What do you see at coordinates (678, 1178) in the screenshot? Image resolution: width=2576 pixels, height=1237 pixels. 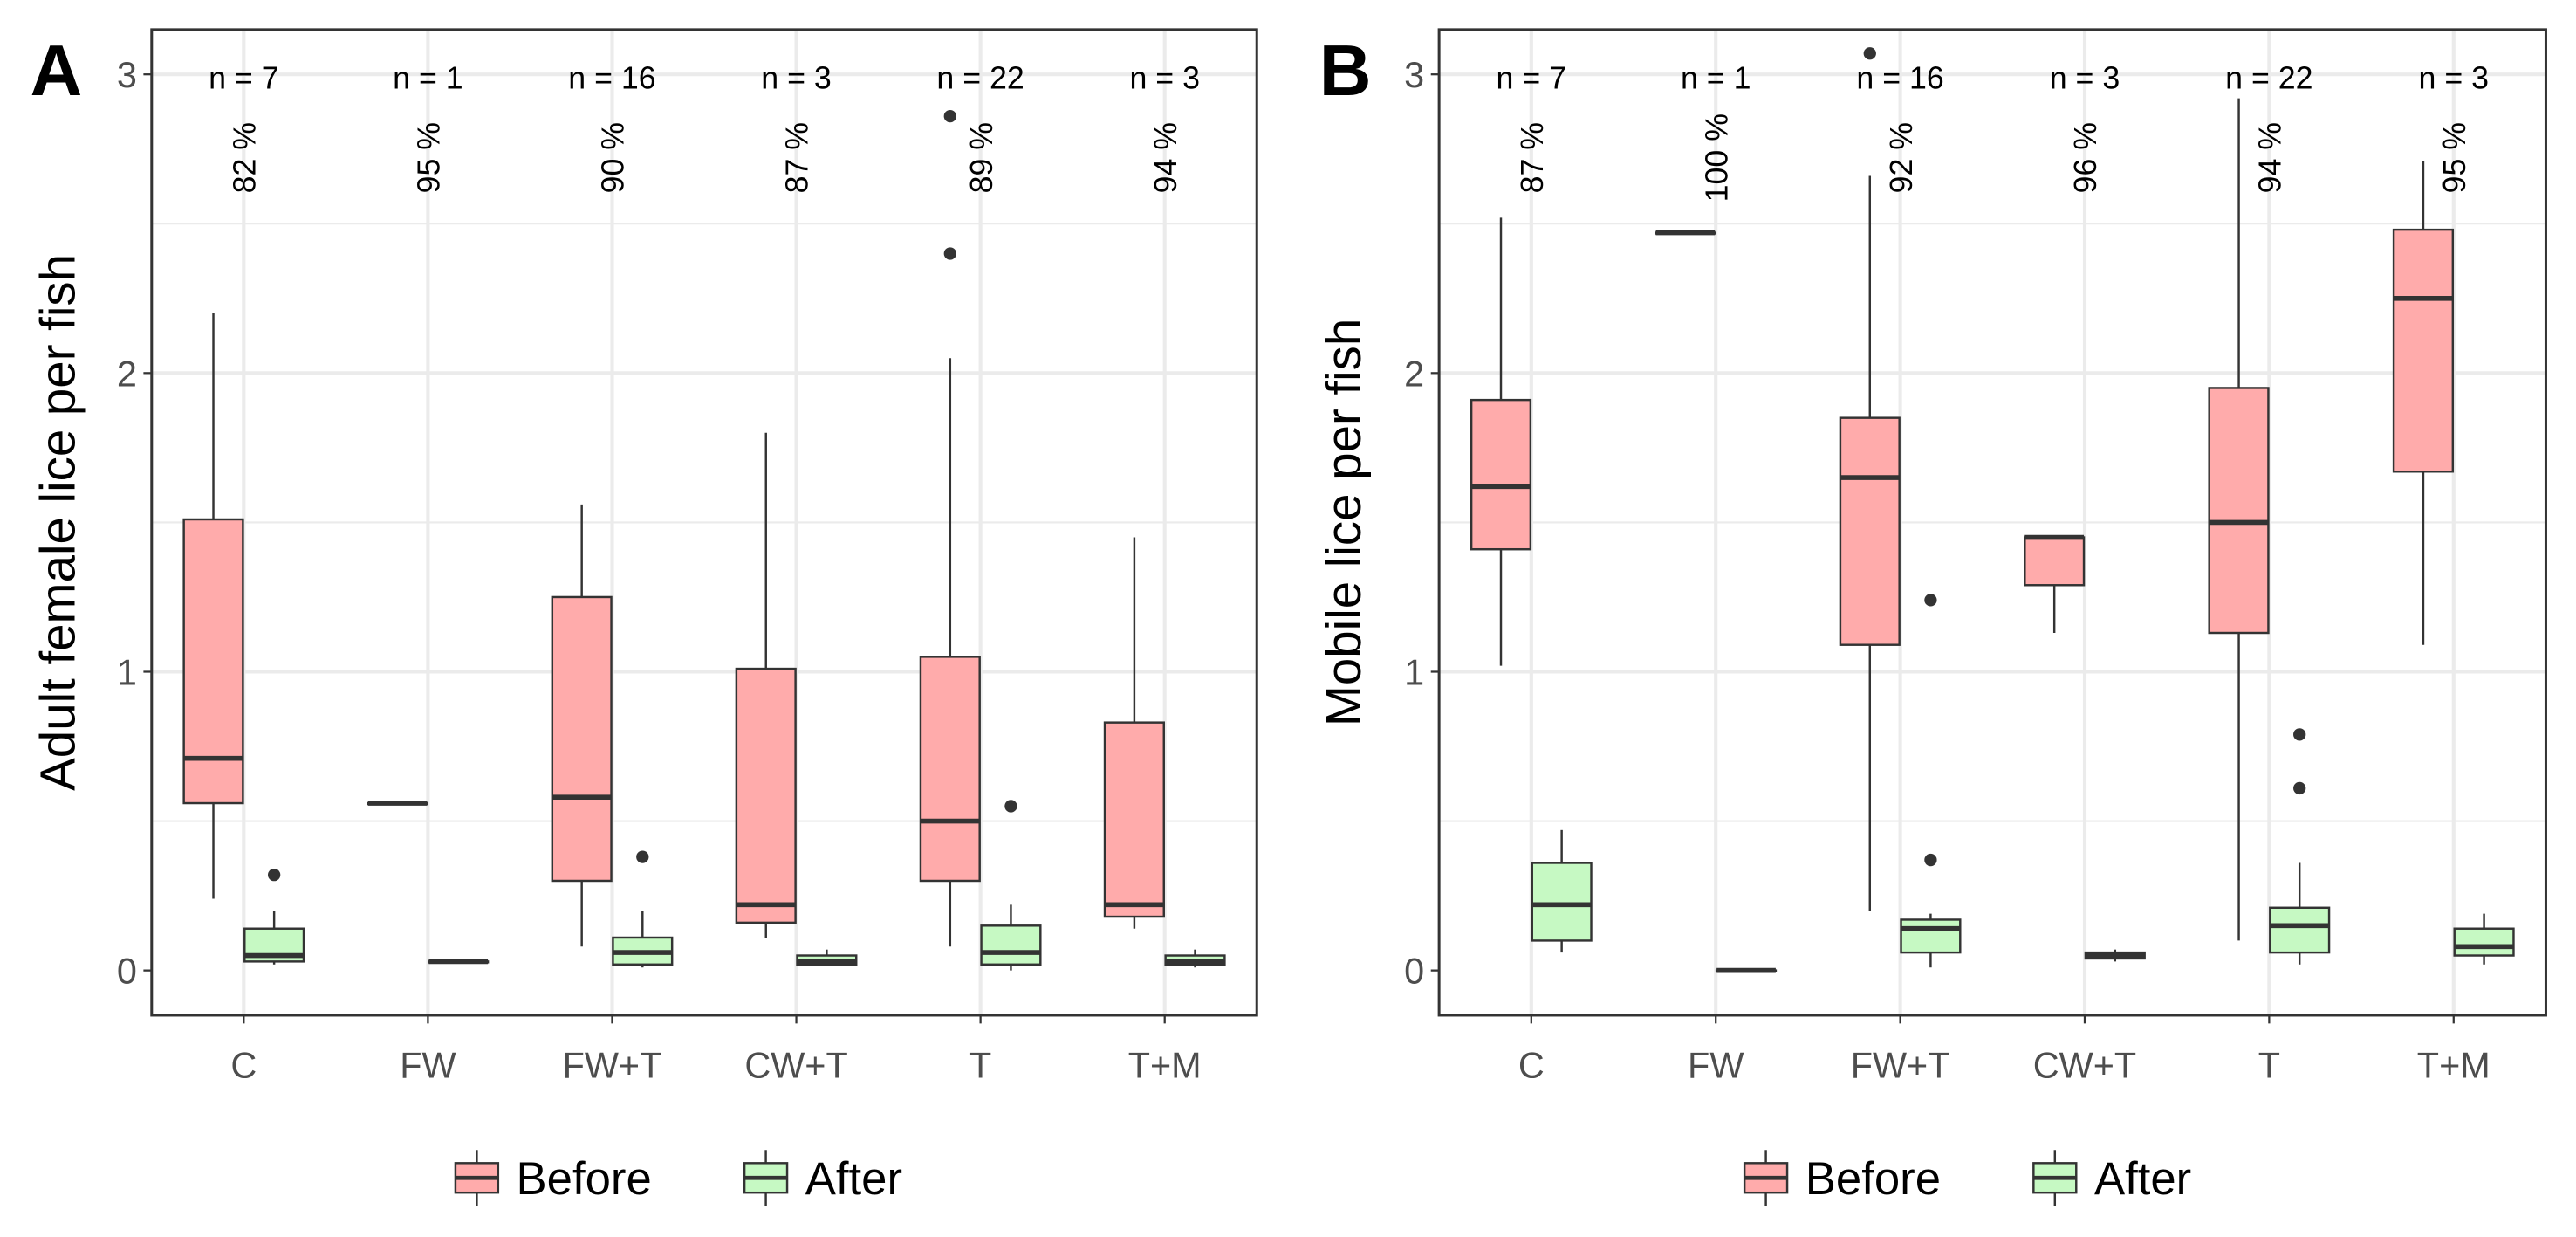 I see `legend-panel-a: Before After` at bounding box center [678, 1178].